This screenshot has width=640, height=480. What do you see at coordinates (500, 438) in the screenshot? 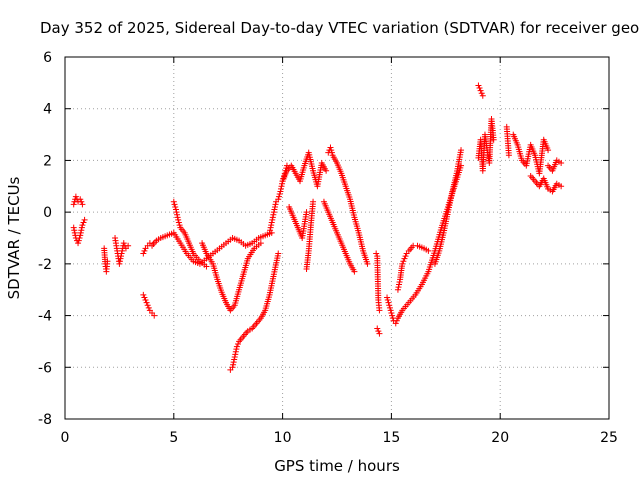
I see `x-tick-label: 20` at bounding box center [500, 438].